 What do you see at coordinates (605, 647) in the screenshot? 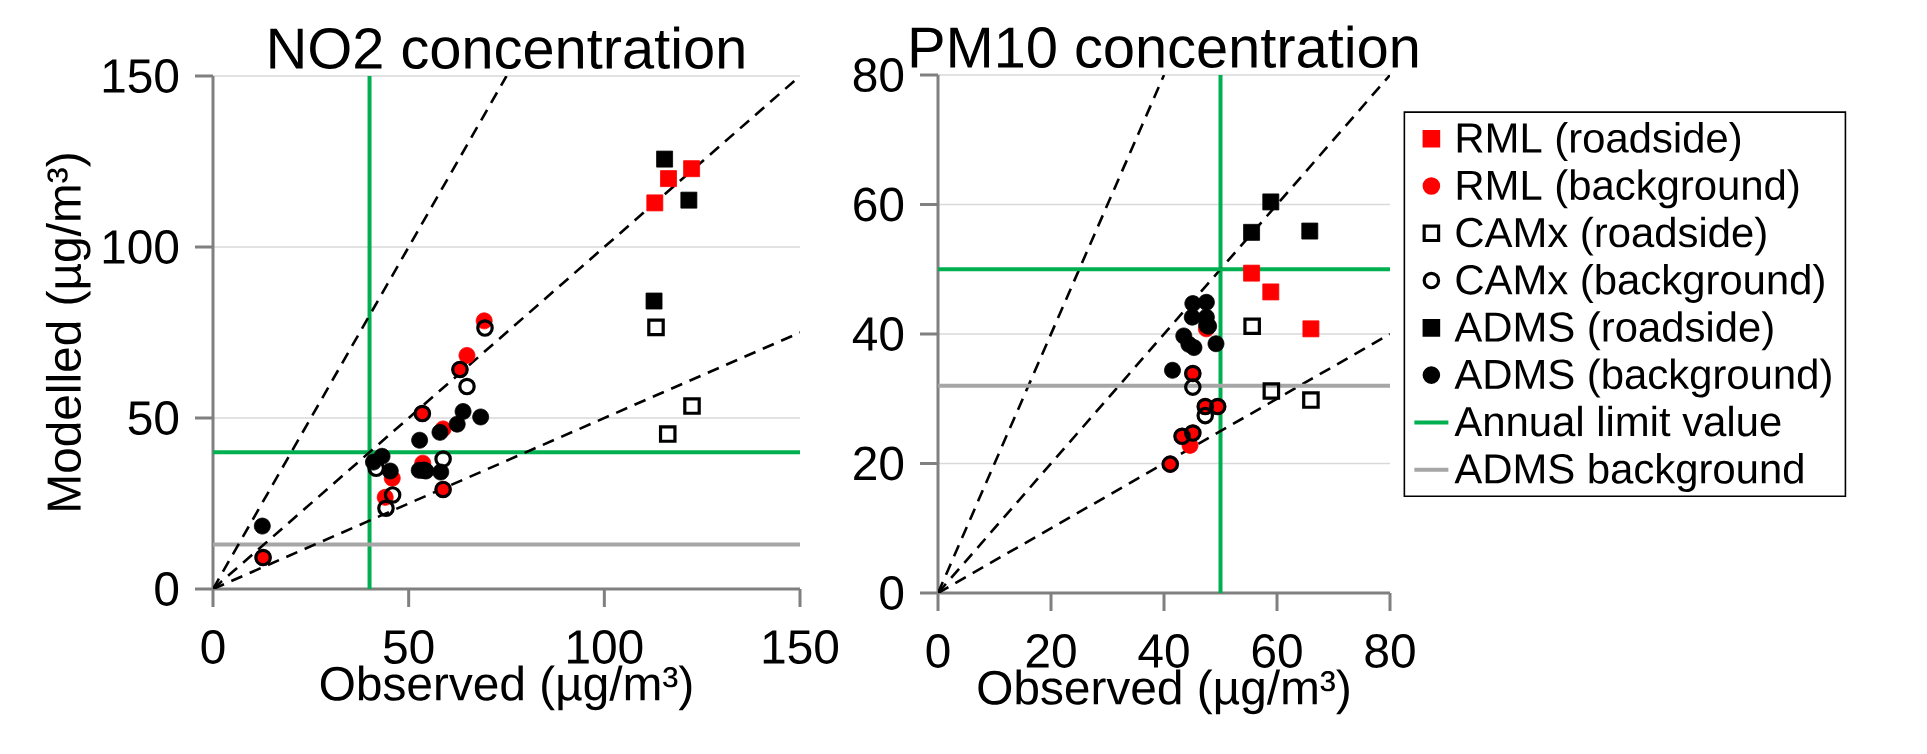
I see `x-tick-label: 100` at bounding box center [605, 647].